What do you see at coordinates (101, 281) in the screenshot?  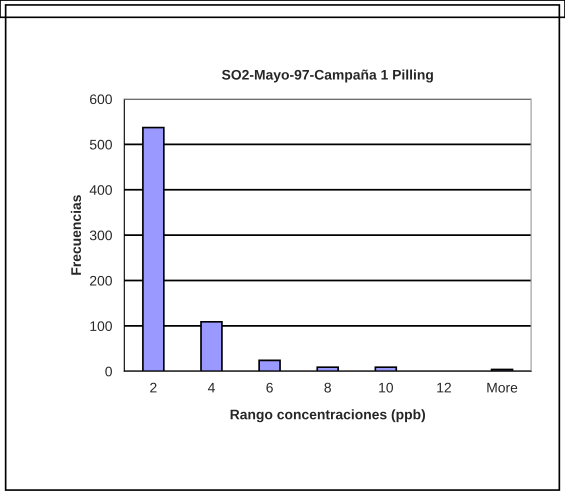 I see `y-tick-label: 200` at bounding box center [101, 281].